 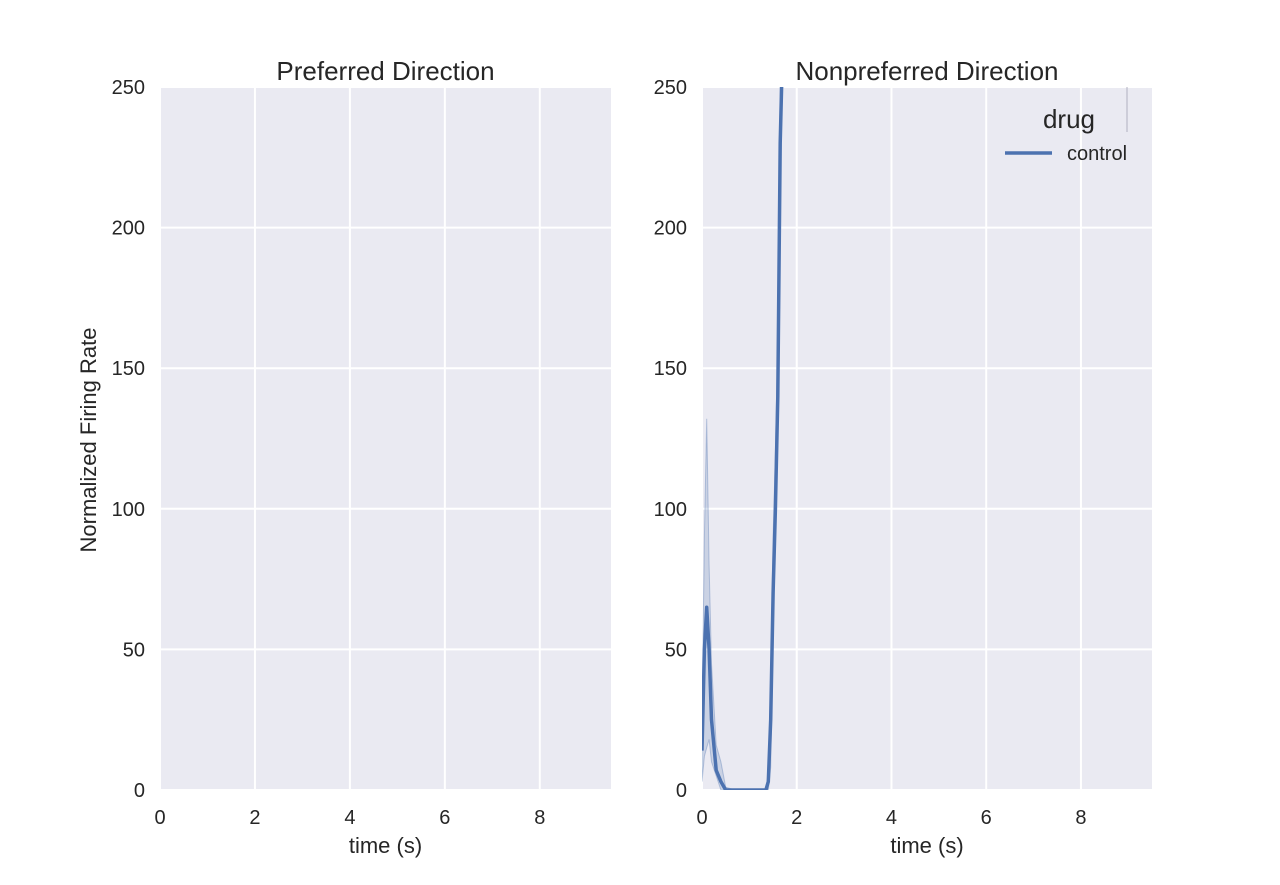 What do you see at coordinates (1097, 154) in the screenshot?
I see `legend-label-control: control` at bounding box center [1097, 154].